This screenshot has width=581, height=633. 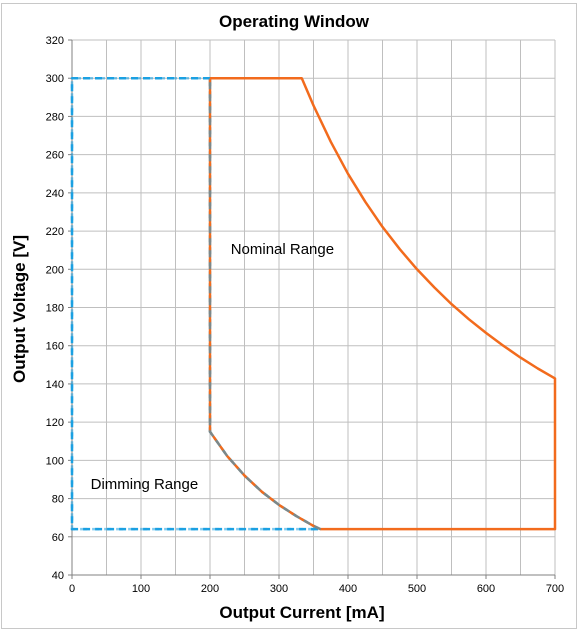 What do you see at coordinates (55, 232) in the screenshot?
I see `y-tick-label: 220` at bounding box center [55, 232].